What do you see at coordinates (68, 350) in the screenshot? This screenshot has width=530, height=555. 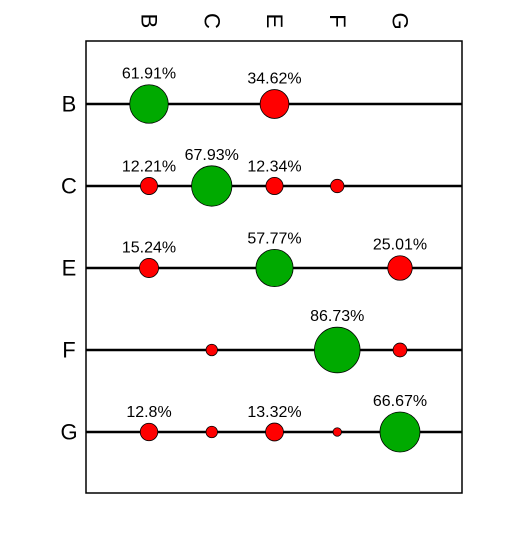 I see `y-tick-label: F` at bounding box center [68, 350].